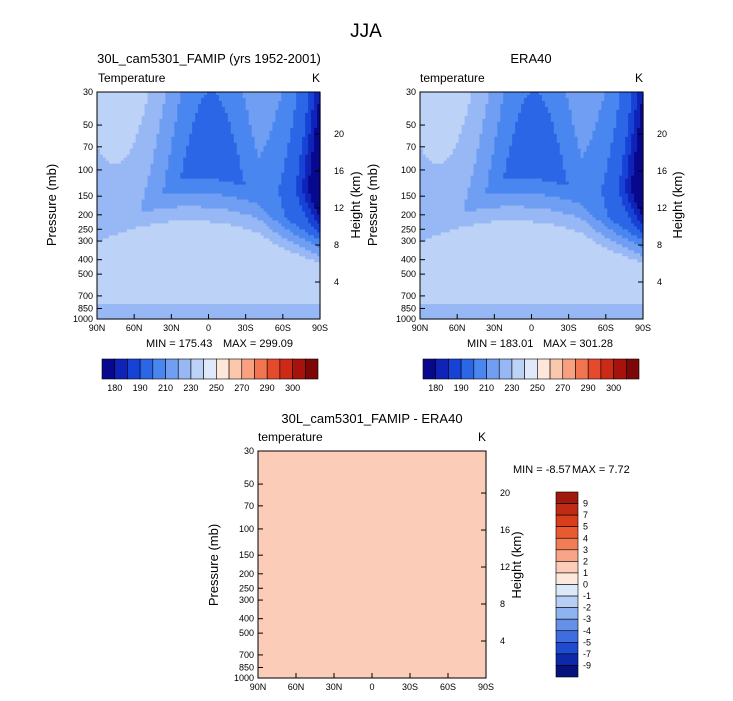  Describe the element at coordinates (406, 319) in the screenshot. I see `pressure-tick-label: 1000` at that location.